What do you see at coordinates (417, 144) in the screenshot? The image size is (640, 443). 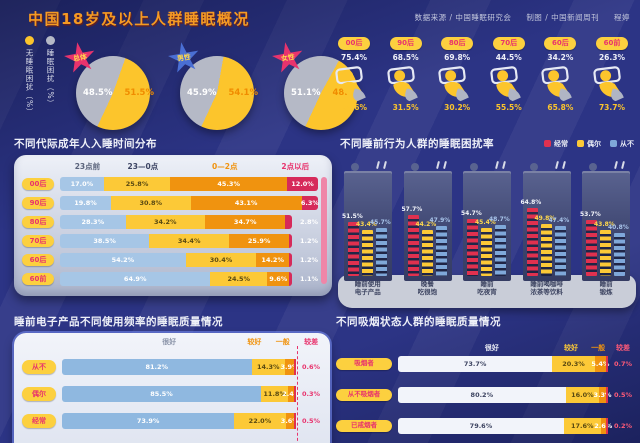 I see `behavior-title: 不同睡前行为人群的睡眠困扰率` at bounding box center [417, 144].